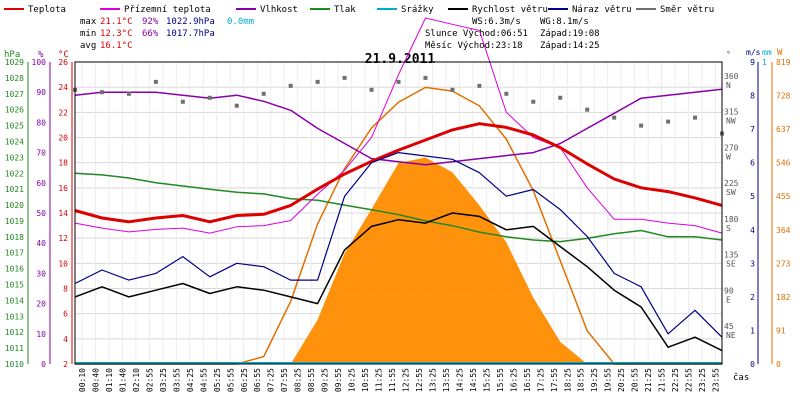 The height and width of the screenshot is (400, 800). I want to click on stat-label: min, so click(88, 34).